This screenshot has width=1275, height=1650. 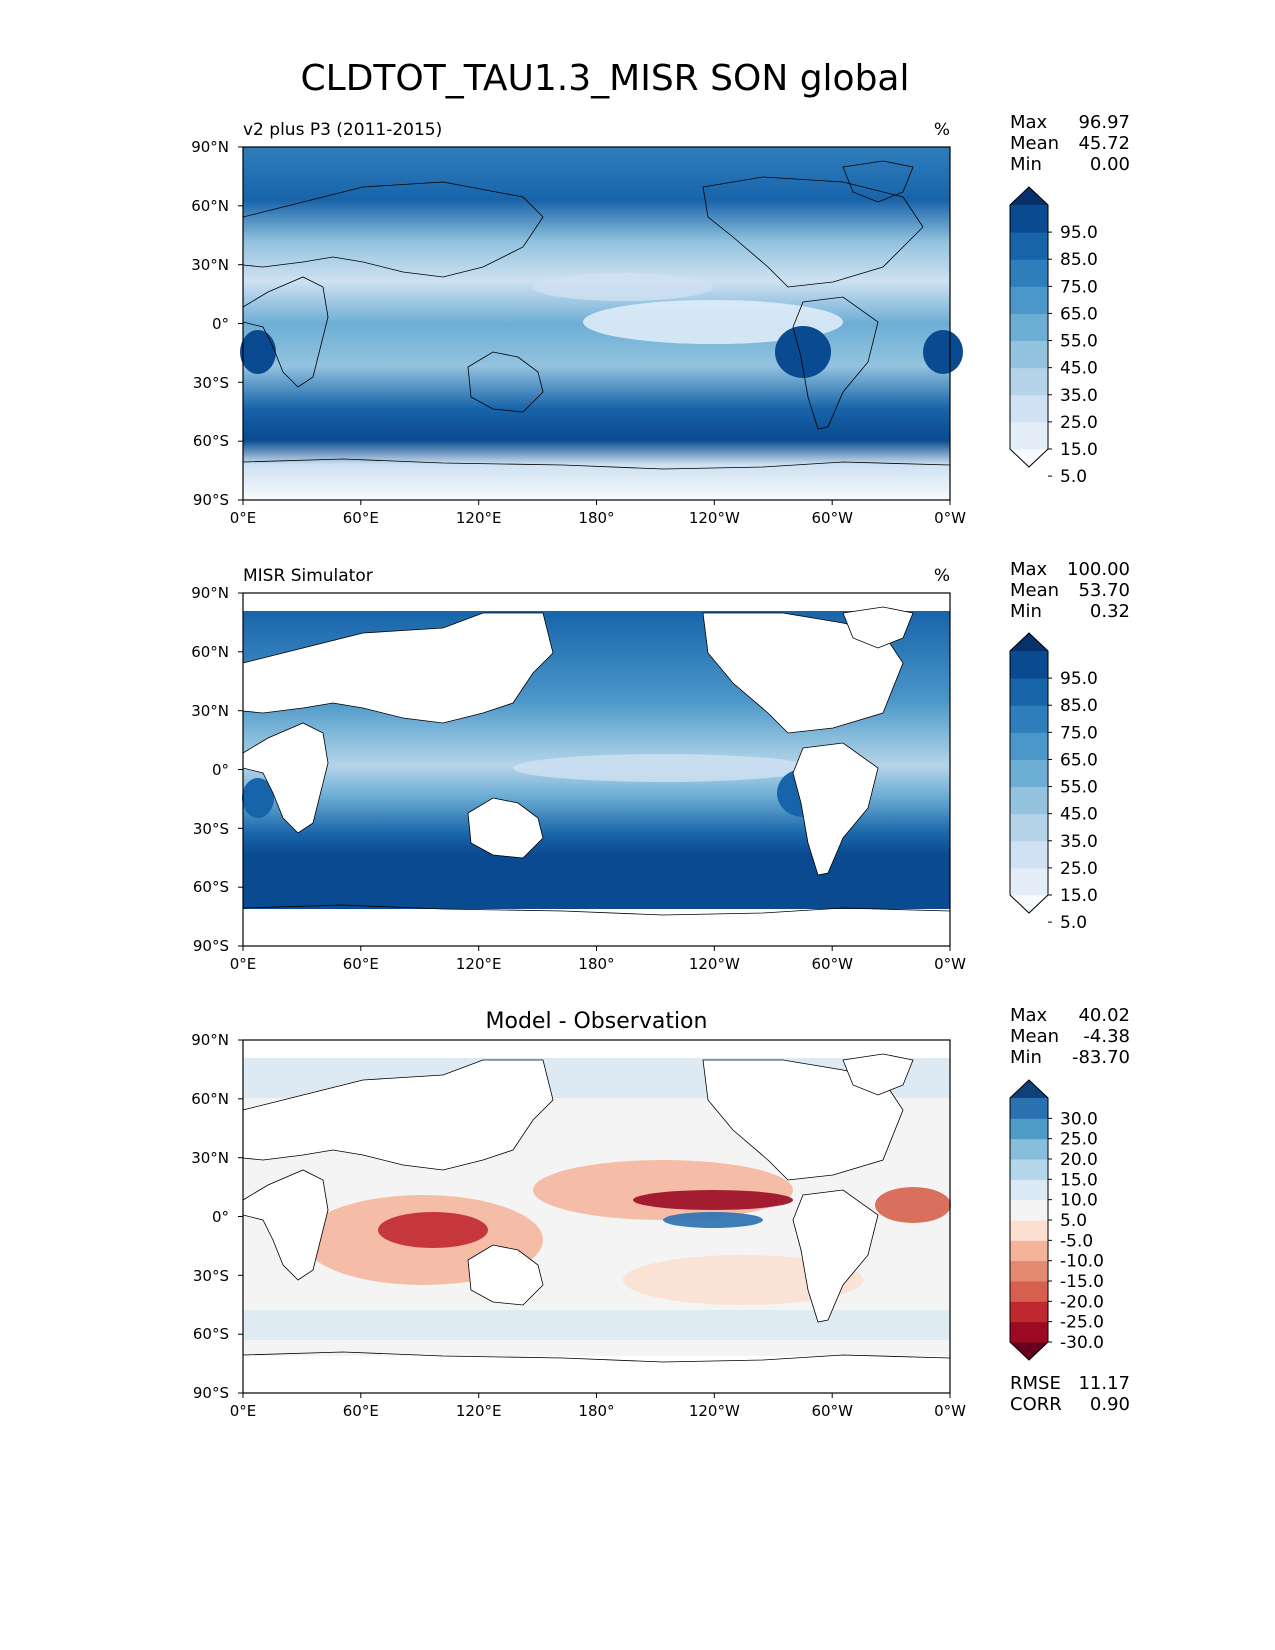 What do you see at coordinates (1082, 1262) in the screenshot?
I see `colorbar-label: -10.0` at bounding box center [1082, 1262].